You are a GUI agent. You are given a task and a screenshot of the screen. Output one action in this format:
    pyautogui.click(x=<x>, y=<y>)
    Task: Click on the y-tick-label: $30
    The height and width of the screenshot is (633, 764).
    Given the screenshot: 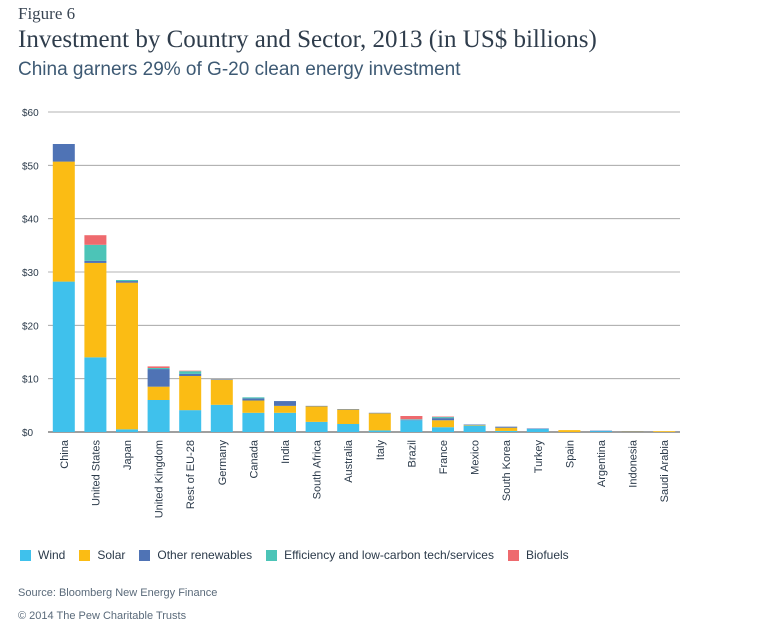 What is the action you would take?
    pyautogui.click(x=30, y=273)
    